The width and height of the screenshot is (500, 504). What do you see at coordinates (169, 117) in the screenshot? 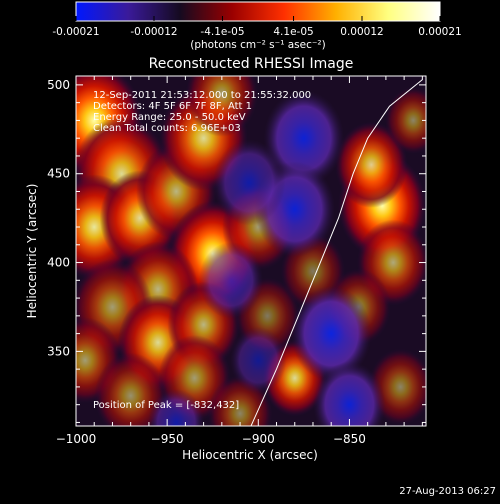
I see `info-line-energy: Energy Range: 25.0 - 50.0 keV` at bounding box center [169, 117].